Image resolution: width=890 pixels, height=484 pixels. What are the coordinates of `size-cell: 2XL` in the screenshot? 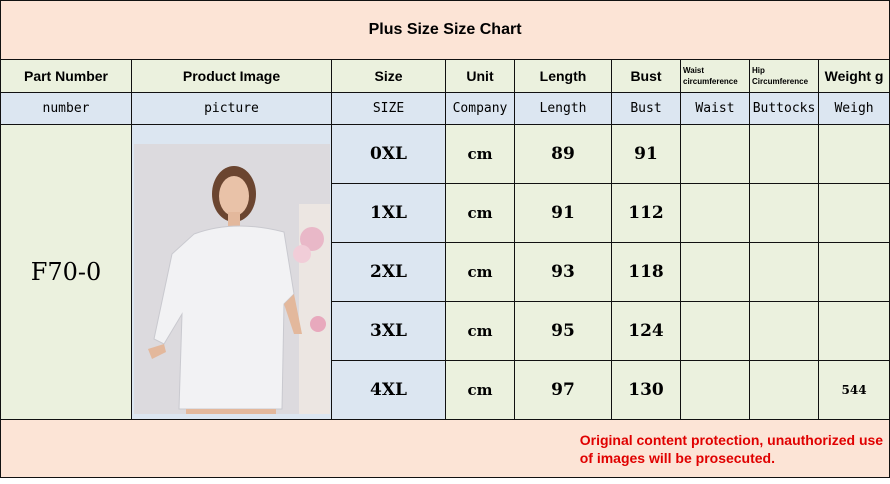 It's located at (388, 272).